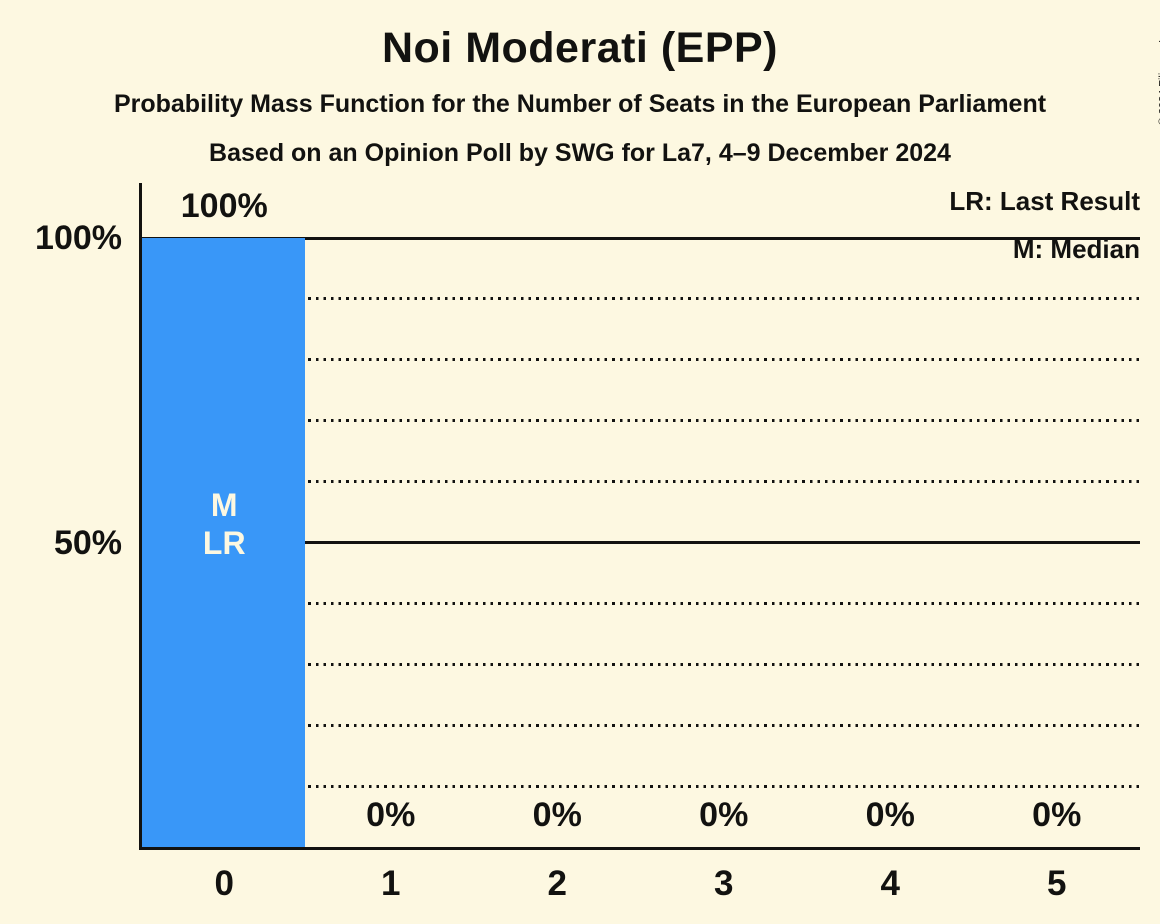 The width and height of the screenshot is (1160, 924). I want to click on legend-median: M: Median, so click(1076, 249).